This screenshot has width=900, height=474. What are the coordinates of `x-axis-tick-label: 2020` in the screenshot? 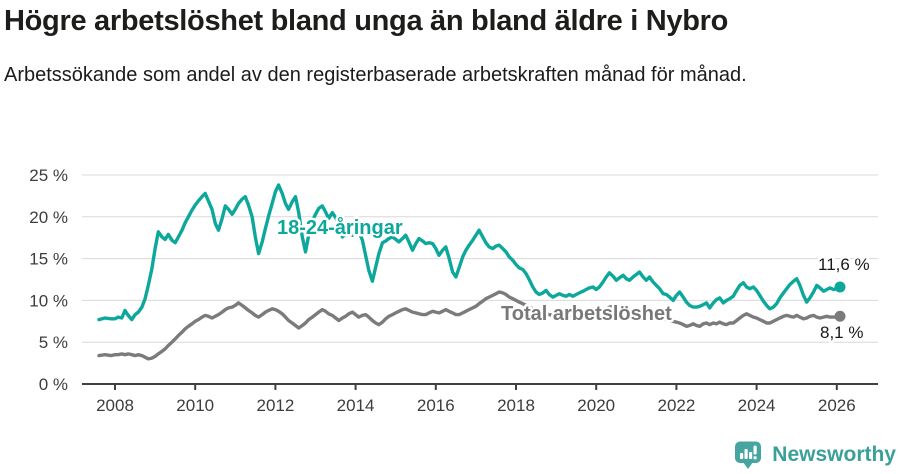 It's located at (596, 405).